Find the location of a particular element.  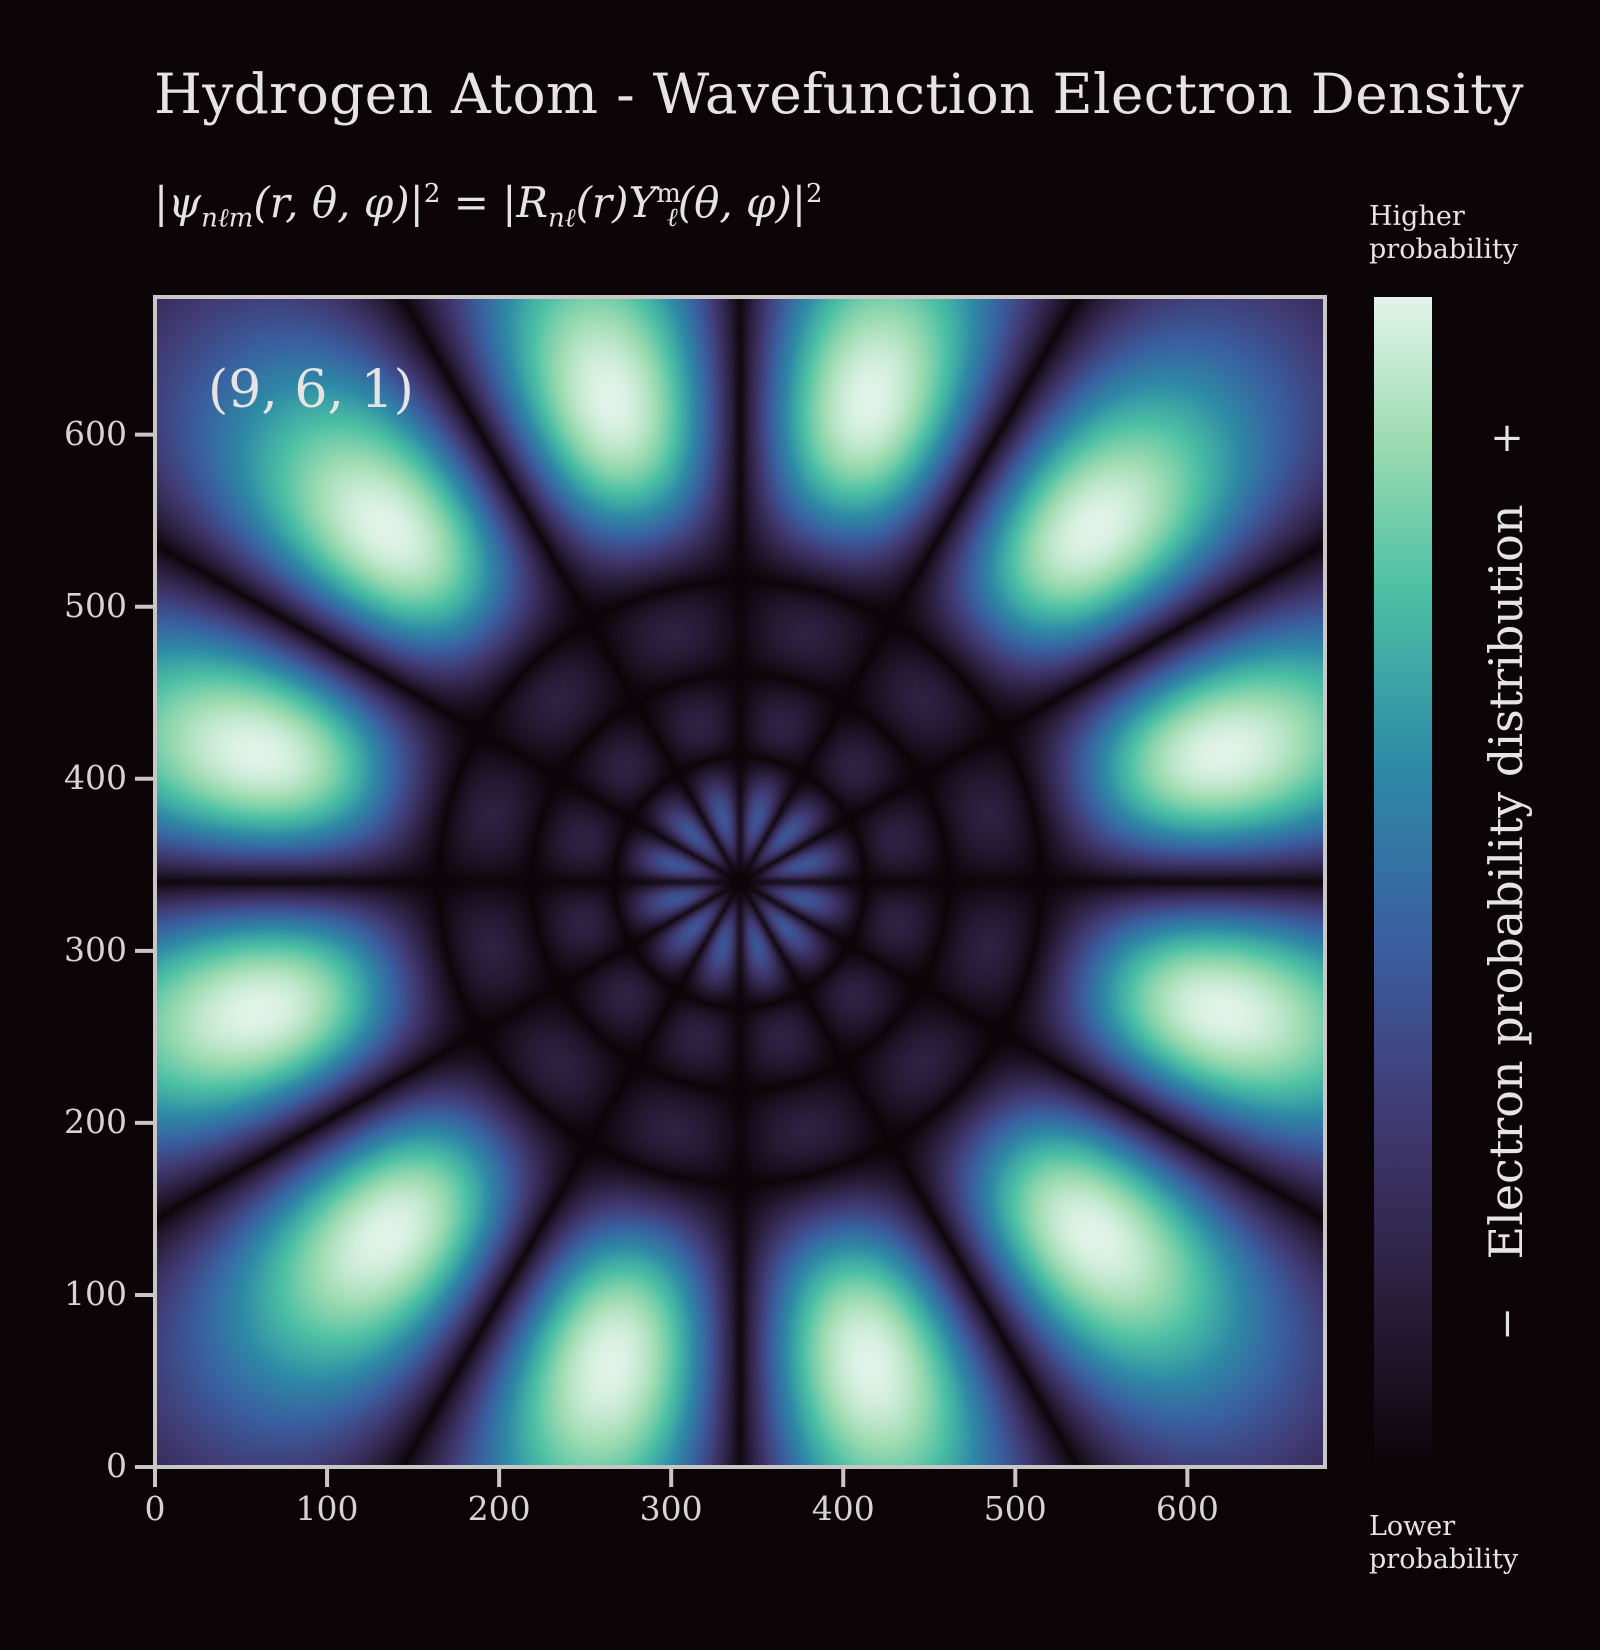

y-tick-label: 0 is located at coordinates (116, 1465).